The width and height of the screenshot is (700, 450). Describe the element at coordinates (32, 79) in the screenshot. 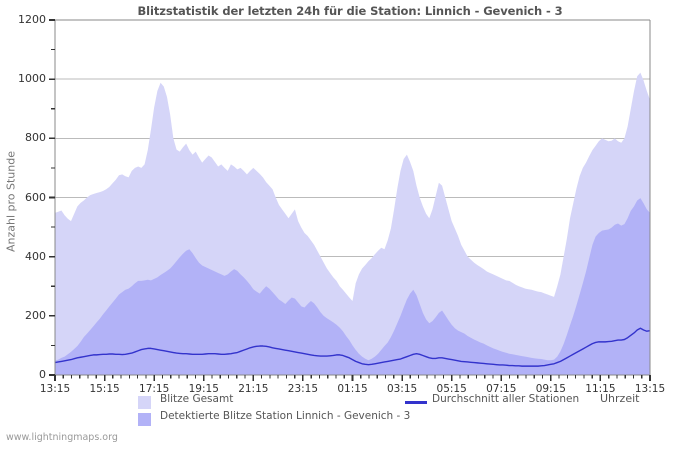

I see `y-tick-label-1000: 1000` at that location.